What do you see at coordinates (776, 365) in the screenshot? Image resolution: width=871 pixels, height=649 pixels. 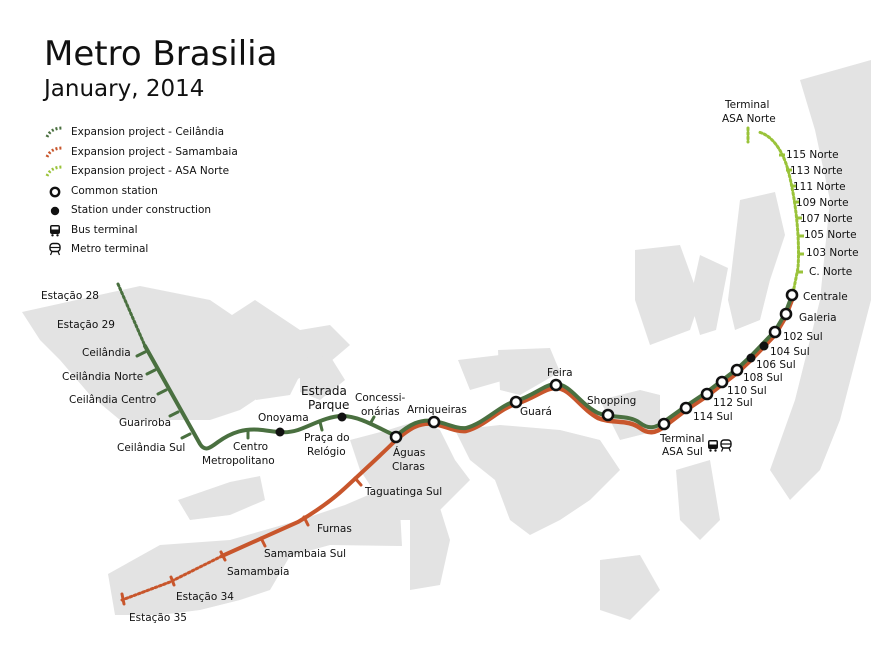 I see `label-106-sul: 106 Sul` at bounding box center [776, 365].